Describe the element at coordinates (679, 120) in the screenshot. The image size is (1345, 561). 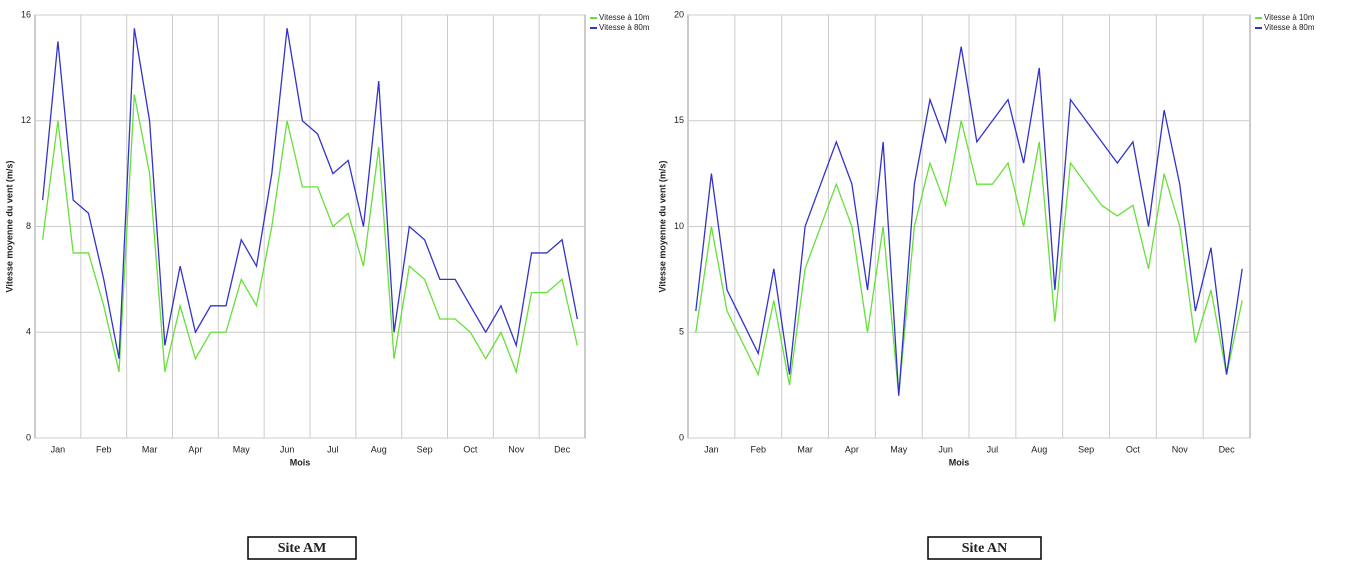
I see `y-tick-label: 15` at that location.